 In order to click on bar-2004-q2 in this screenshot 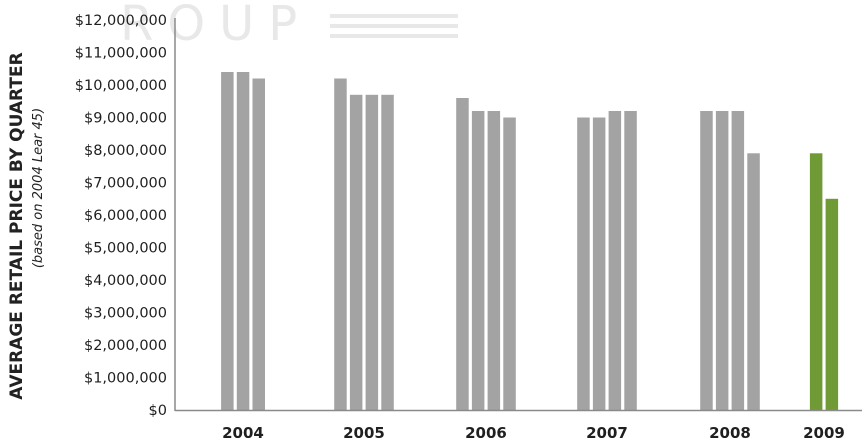, I will do `click(243, 241)`.